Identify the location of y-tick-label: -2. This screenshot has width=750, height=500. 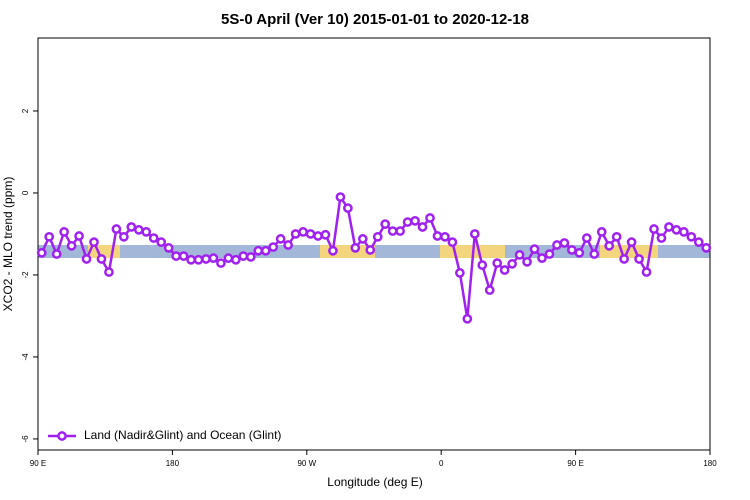
(25, 275).